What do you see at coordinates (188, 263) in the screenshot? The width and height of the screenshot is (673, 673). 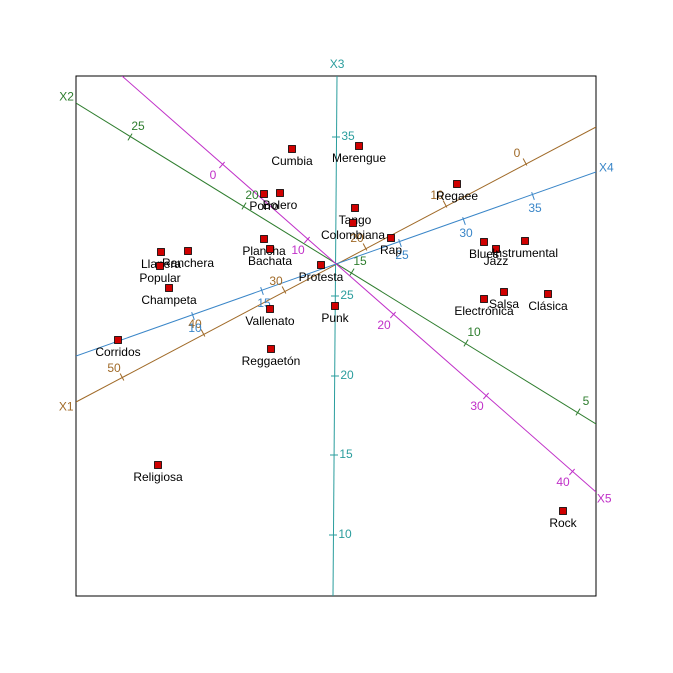 I see `point-label: Ranchera` at bounding box center [188, 263].